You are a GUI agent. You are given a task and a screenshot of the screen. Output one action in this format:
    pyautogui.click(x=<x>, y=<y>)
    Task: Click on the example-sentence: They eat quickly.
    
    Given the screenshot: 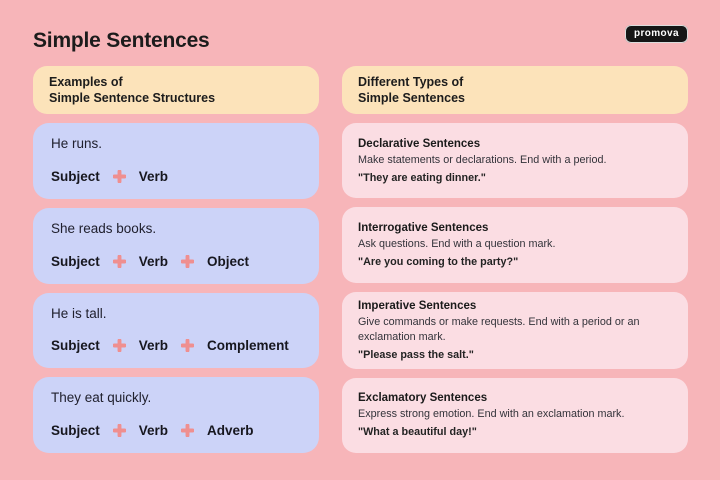 What is the action you would take?
    pyautogui.click(x=101, y=398)
    